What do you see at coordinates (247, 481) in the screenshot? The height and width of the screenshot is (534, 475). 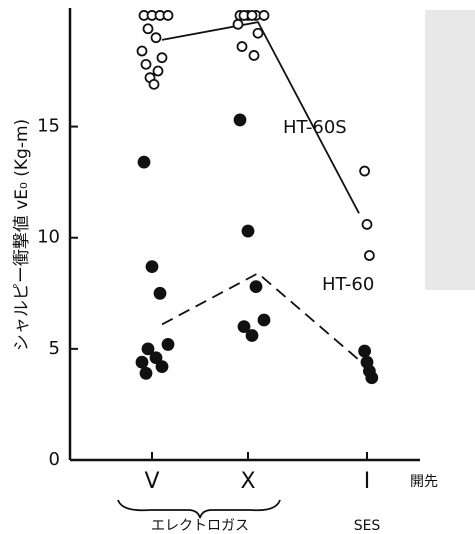 I see `x-tick-label: X` at bounding box center [247, 481].